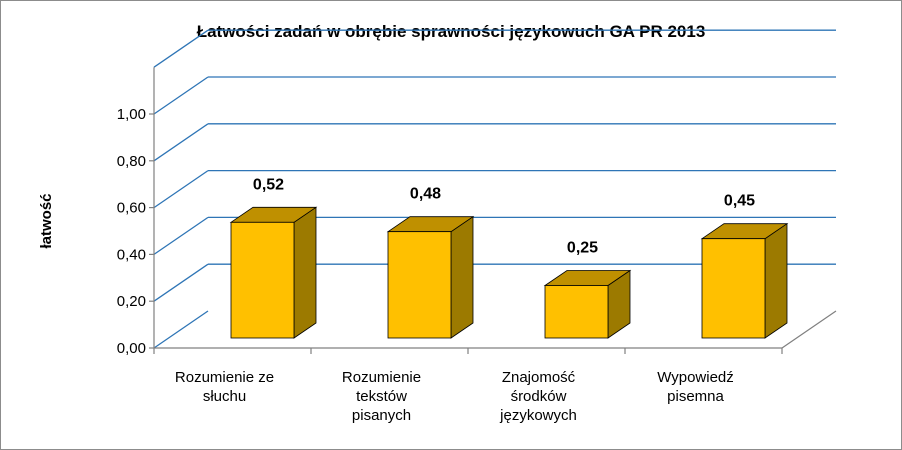  Describe the element at coordinates (131, 161) in the screenshot. I see `y-tick-label: 0,80` at that location.